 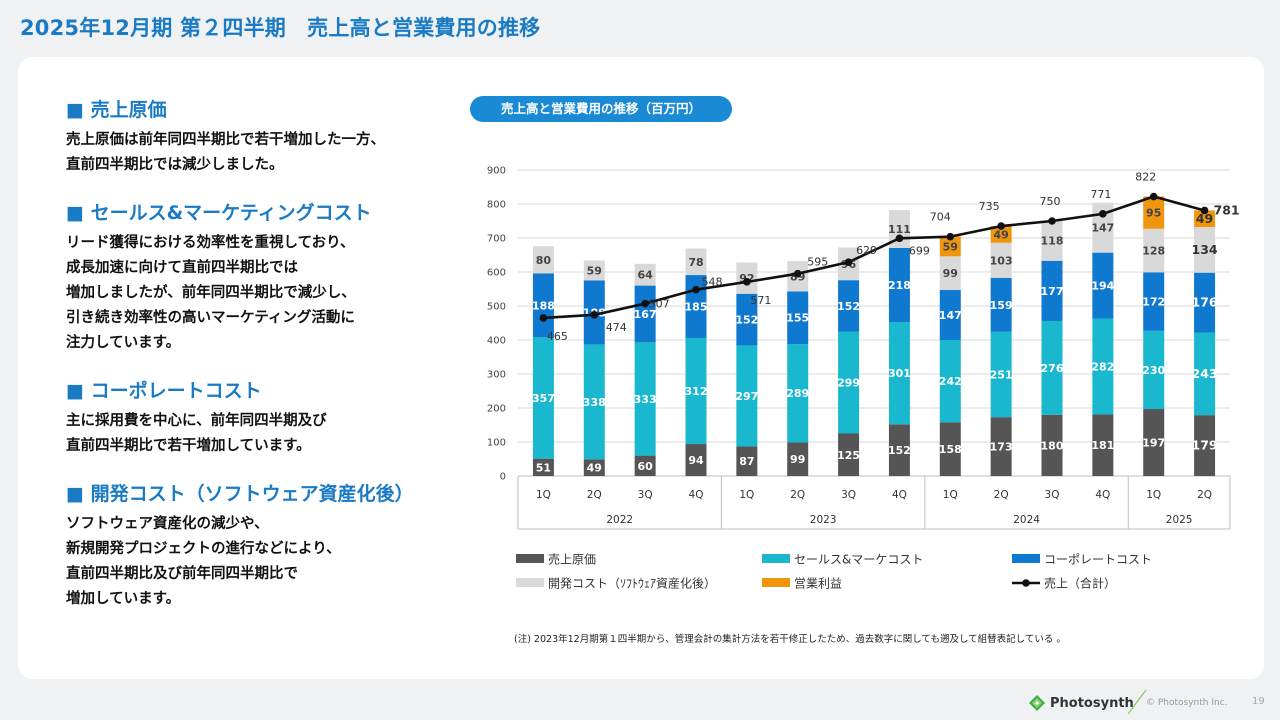 I want to click on bar-value-label: 103, so click(x=1001, y=260).